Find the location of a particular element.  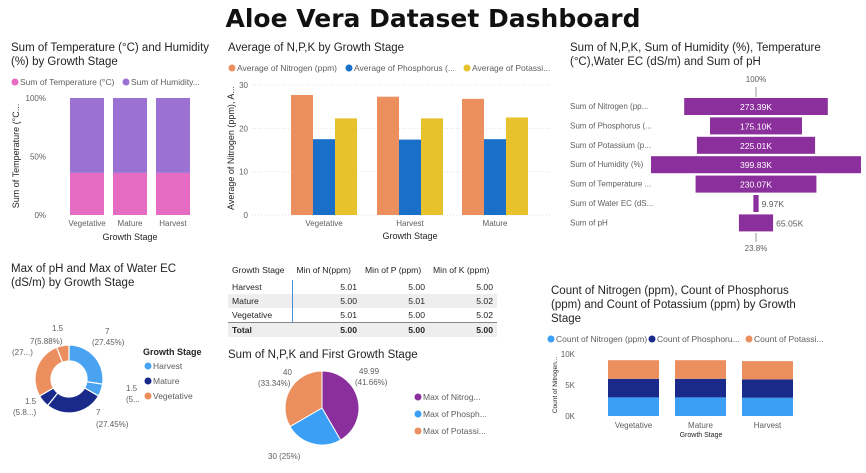

x-tick-label: Harvest is located at coordinates (410, 223).